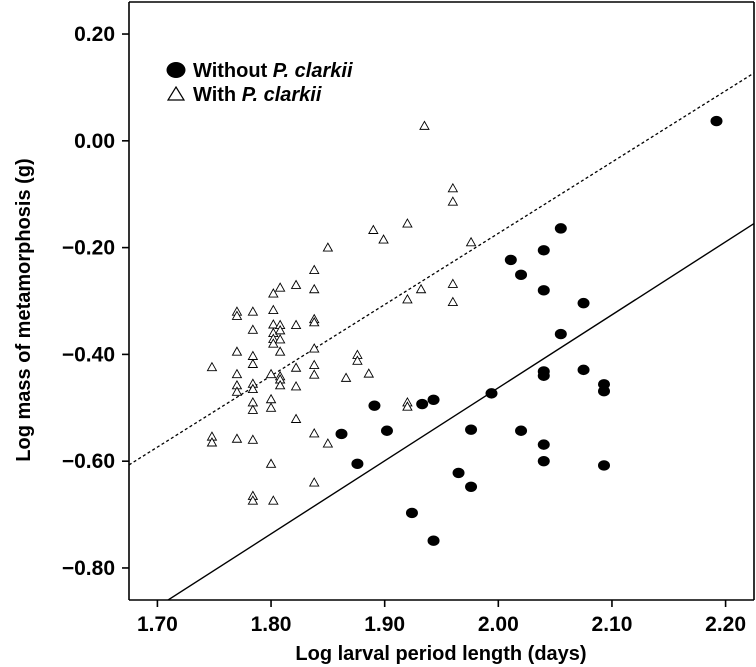 The width and height of the screenshot is (756, 667). What do you see at coordinates (612, 624) in the screenshot?
I see `x-tick-label: 2.10` at bounding box center [612, 624].